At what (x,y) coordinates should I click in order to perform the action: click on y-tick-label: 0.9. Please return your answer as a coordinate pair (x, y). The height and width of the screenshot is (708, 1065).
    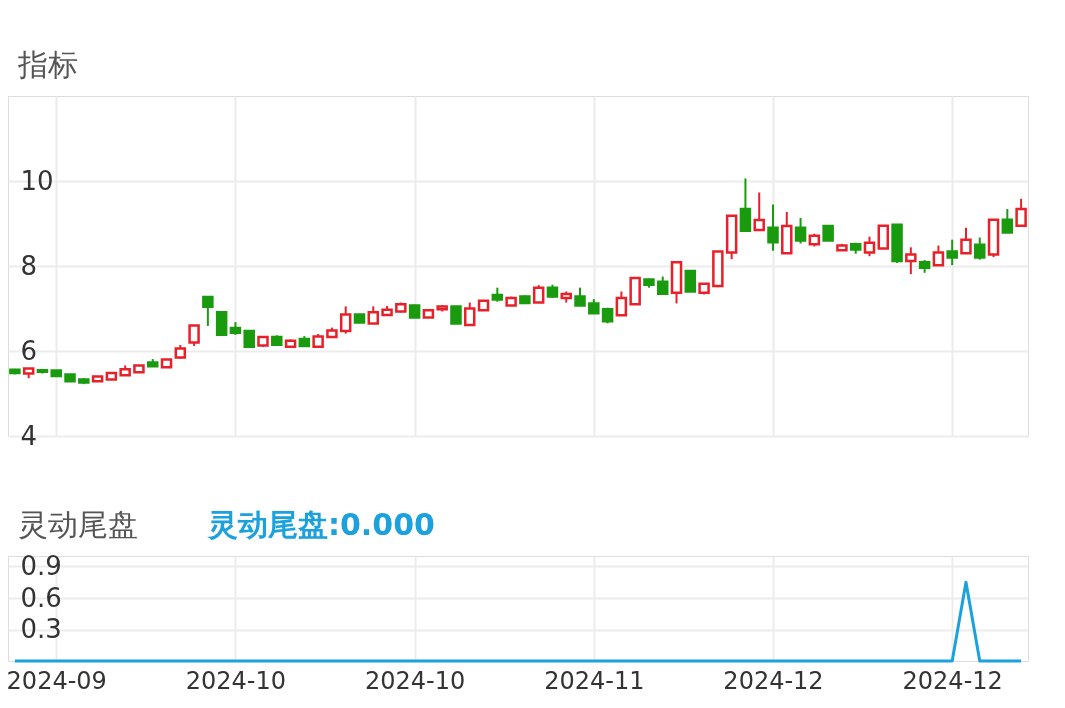
    Looking at the image, I should click on (41, 566).